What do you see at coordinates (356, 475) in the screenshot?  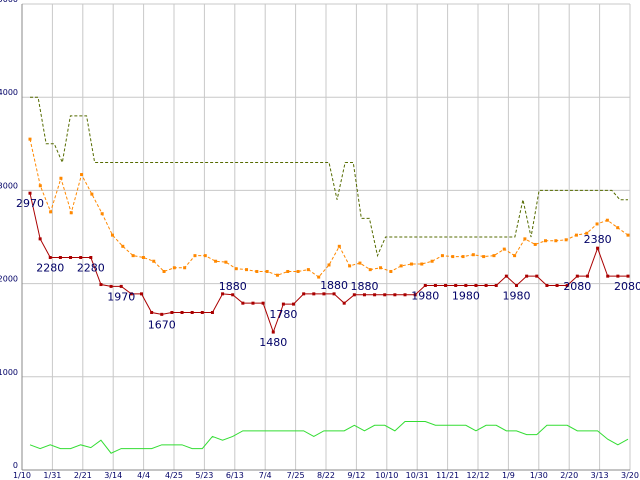 I see `x-tick-label: 9/12` at bounding box center [356, 475].